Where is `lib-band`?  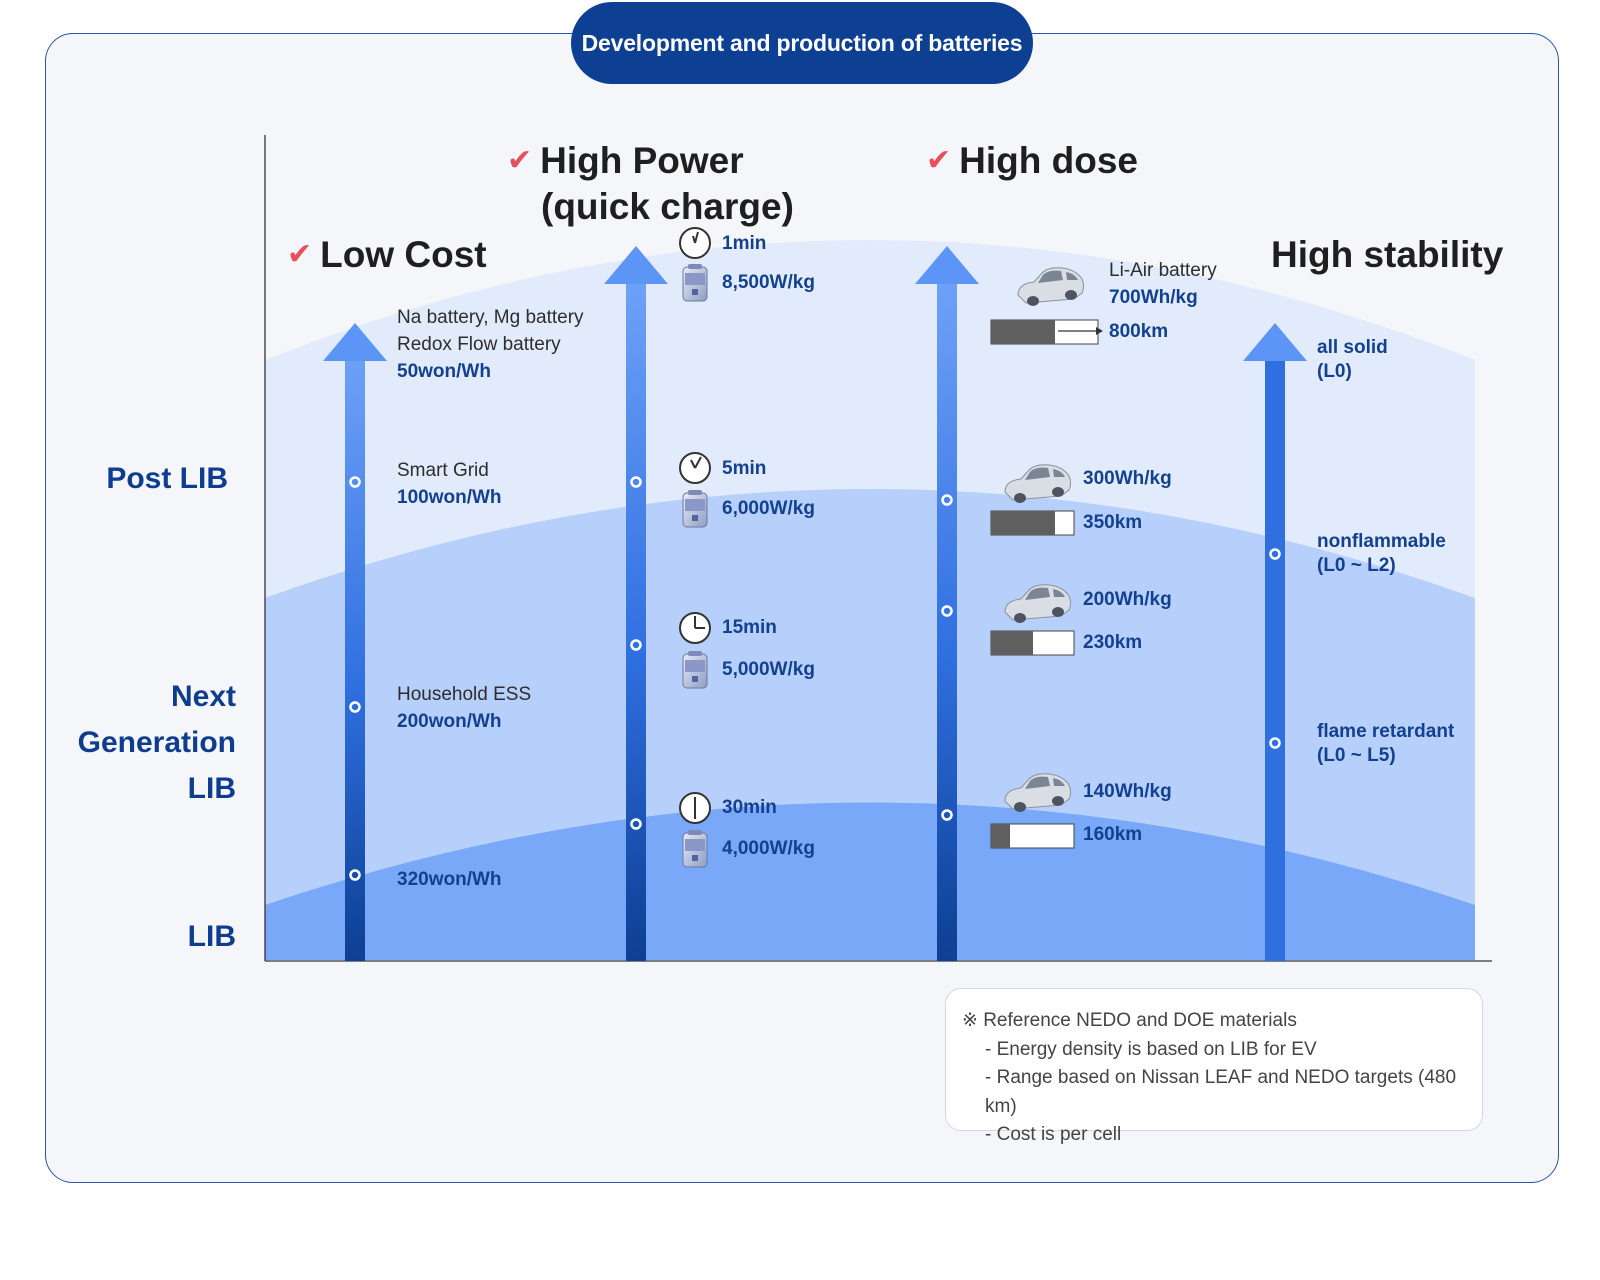
lib-band is located at coordinates (870, 881).